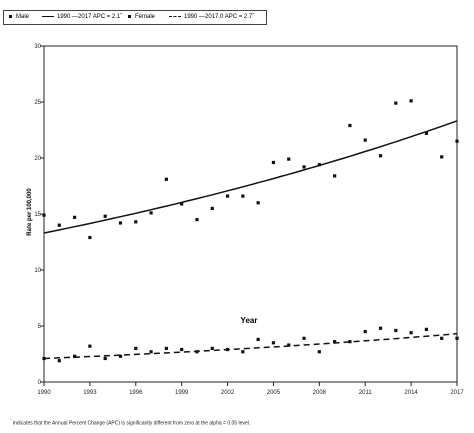 This screenshot has width=474, height=433. I want to click on legend-male-label: Male, so click(23, 17).